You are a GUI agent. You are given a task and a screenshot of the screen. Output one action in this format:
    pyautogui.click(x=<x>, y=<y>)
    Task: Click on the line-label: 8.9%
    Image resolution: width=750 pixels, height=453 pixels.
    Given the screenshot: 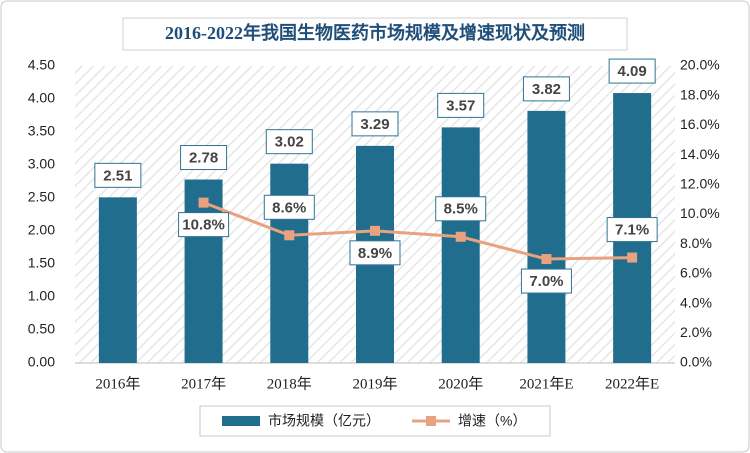 What is the action you would take?
    pyautogui.click(x=375, y=253)
    